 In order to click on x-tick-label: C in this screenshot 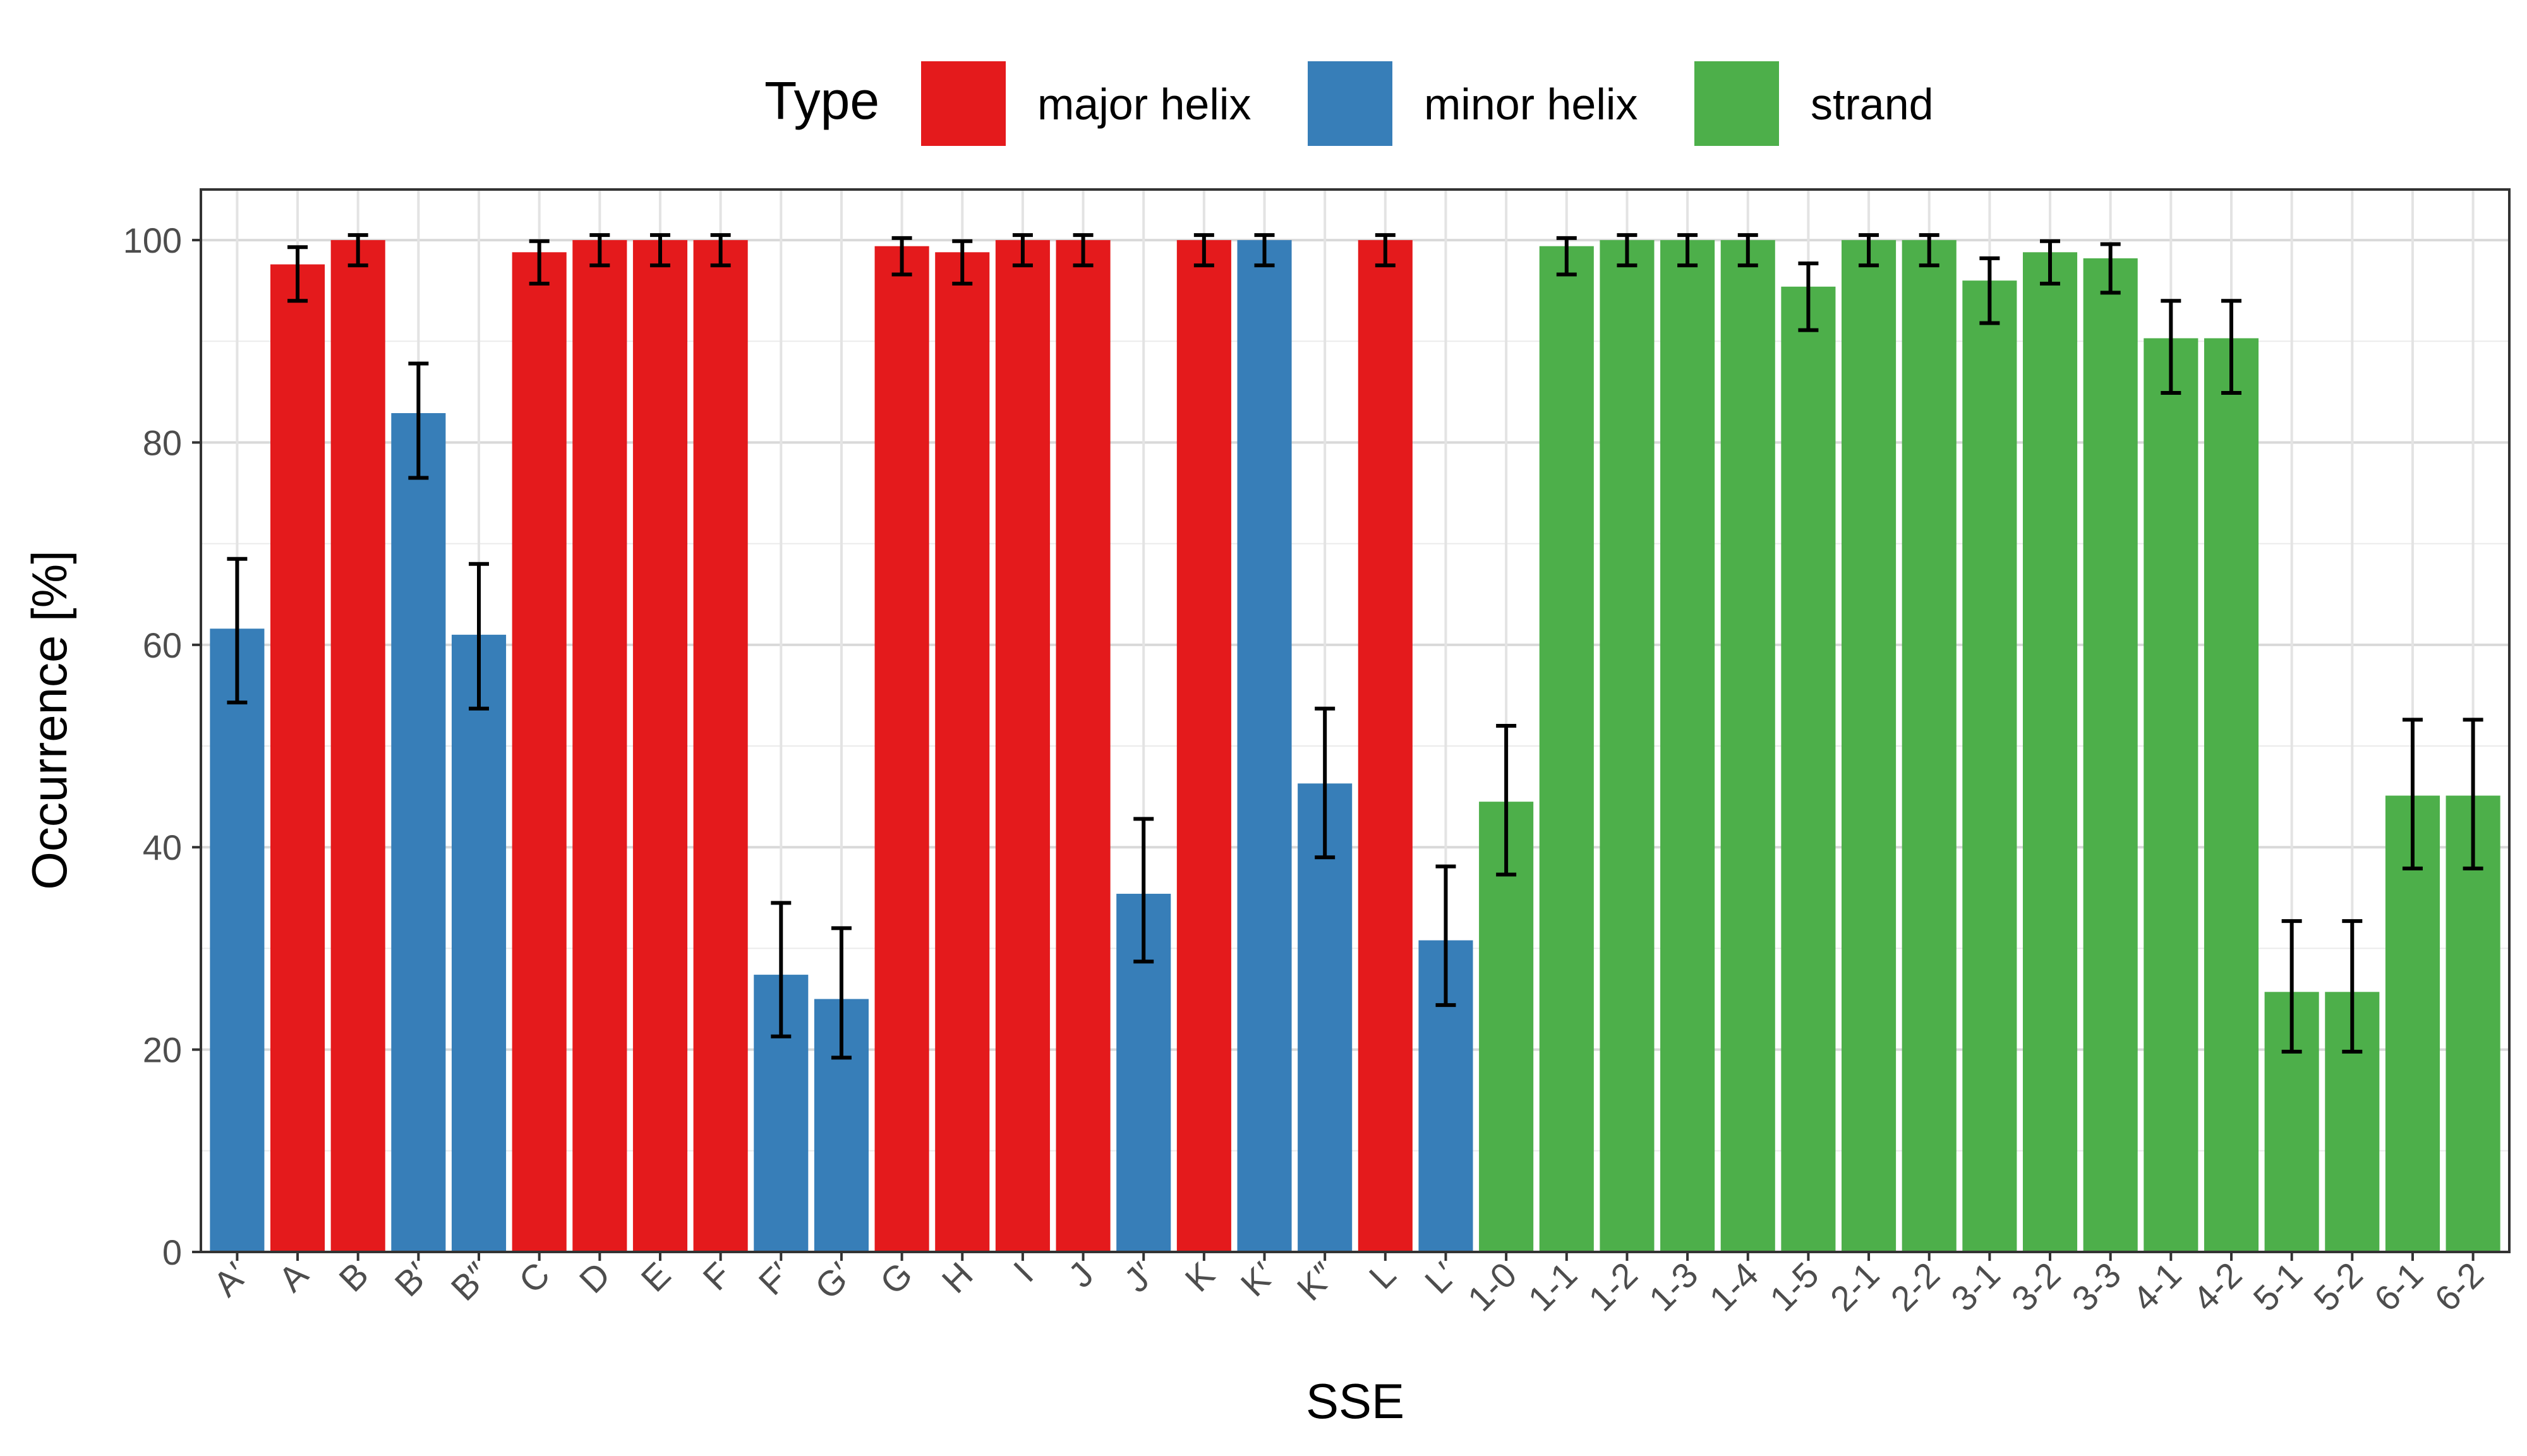, I will do `click(534, 1277)`.